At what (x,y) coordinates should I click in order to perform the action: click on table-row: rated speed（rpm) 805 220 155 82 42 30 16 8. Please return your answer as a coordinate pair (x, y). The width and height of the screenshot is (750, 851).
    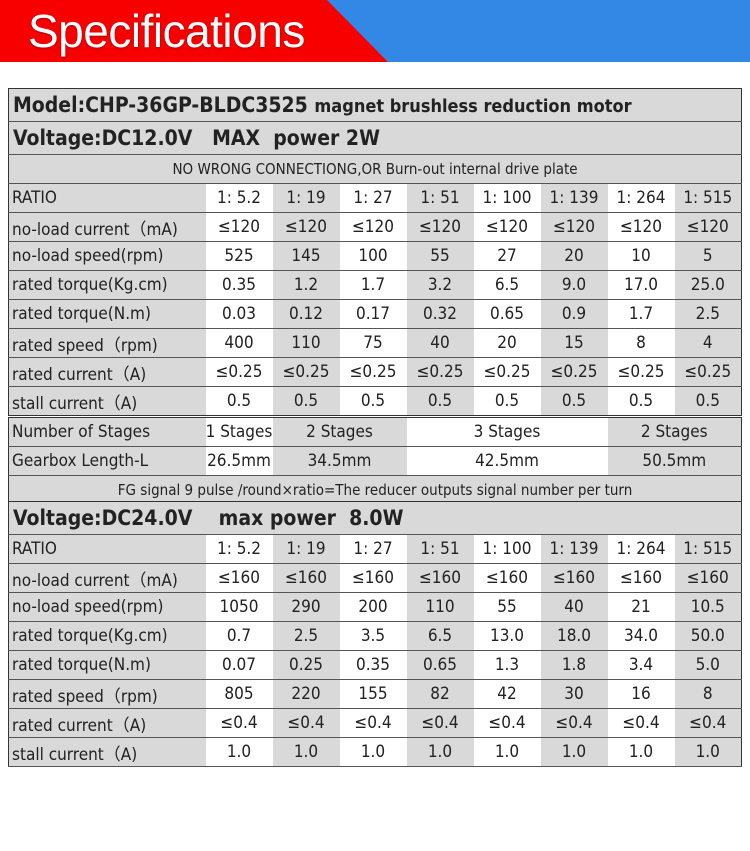
    Looking at the image, I should click on (375, 694).